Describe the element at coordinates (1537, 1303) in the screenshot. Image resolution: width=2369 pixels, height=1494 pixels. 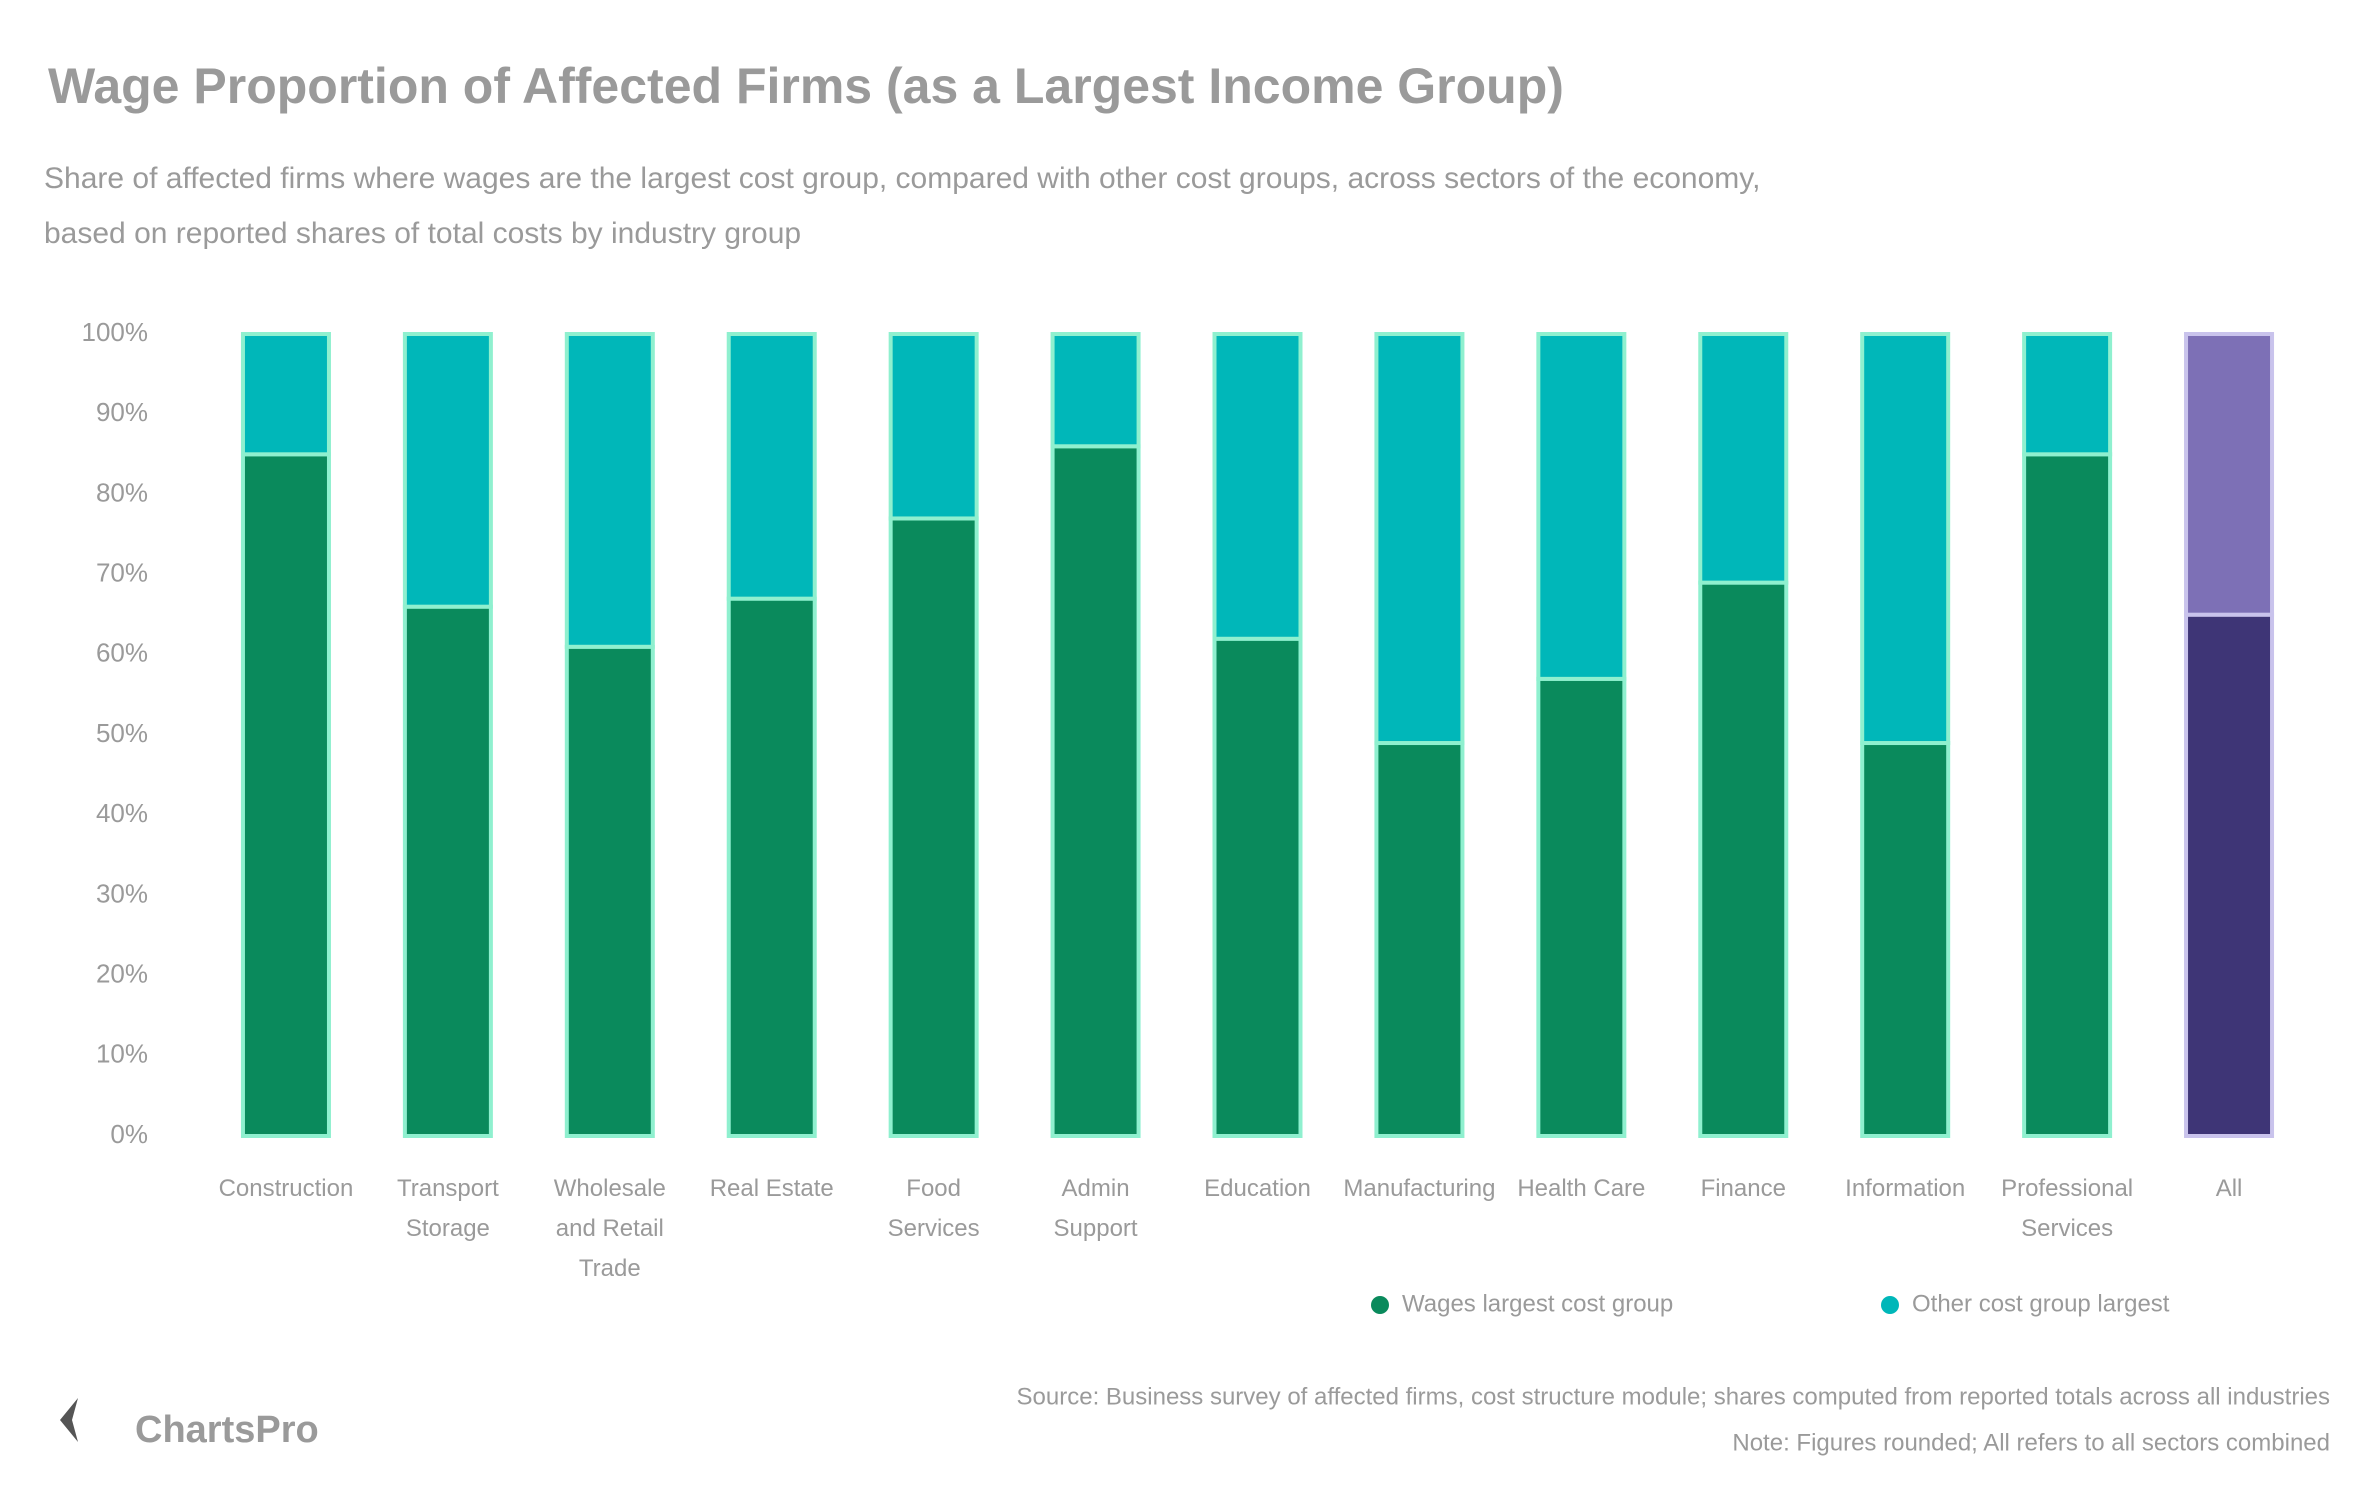
I see `legend-label: Wages largest cost group` at that location.